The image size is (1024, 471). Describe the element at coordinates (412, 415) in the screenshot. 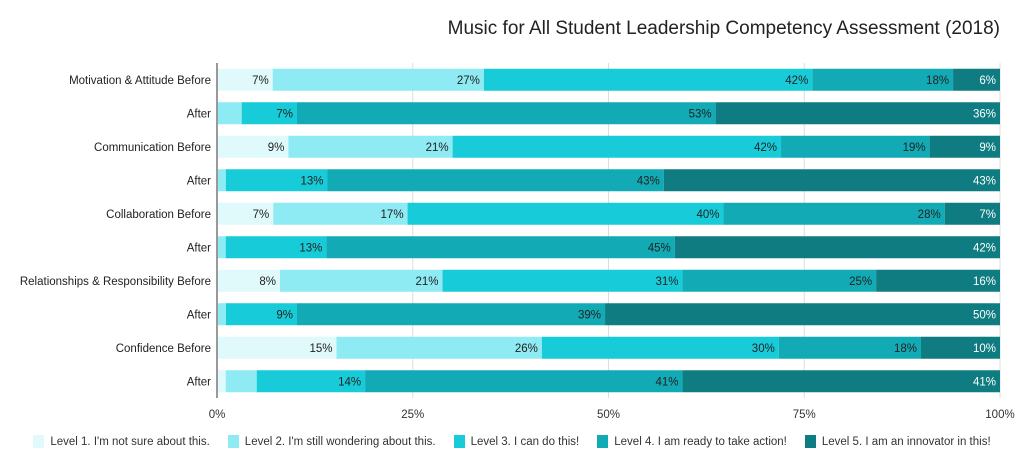

I see `x-tick-label: 25%` at that location.